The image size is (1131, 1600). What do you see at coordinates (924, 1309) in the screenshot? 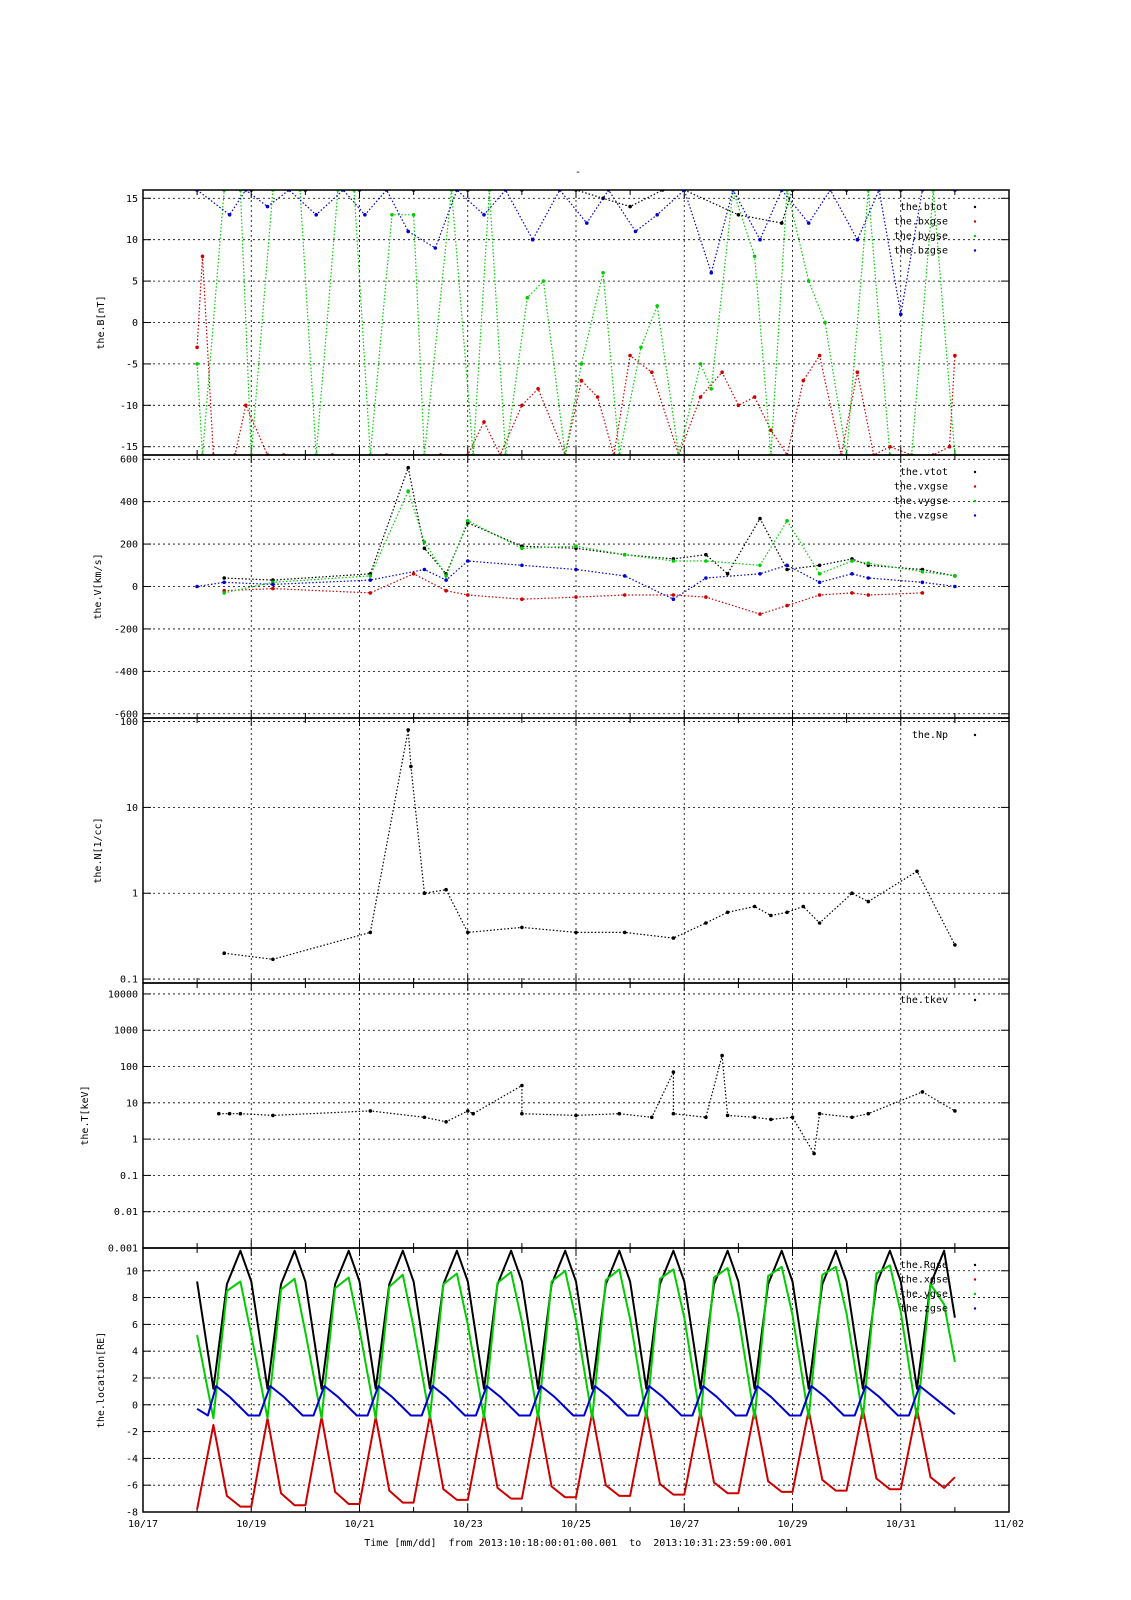
I see `legend-label: the.zgse` at bounding box center [924, 1309].